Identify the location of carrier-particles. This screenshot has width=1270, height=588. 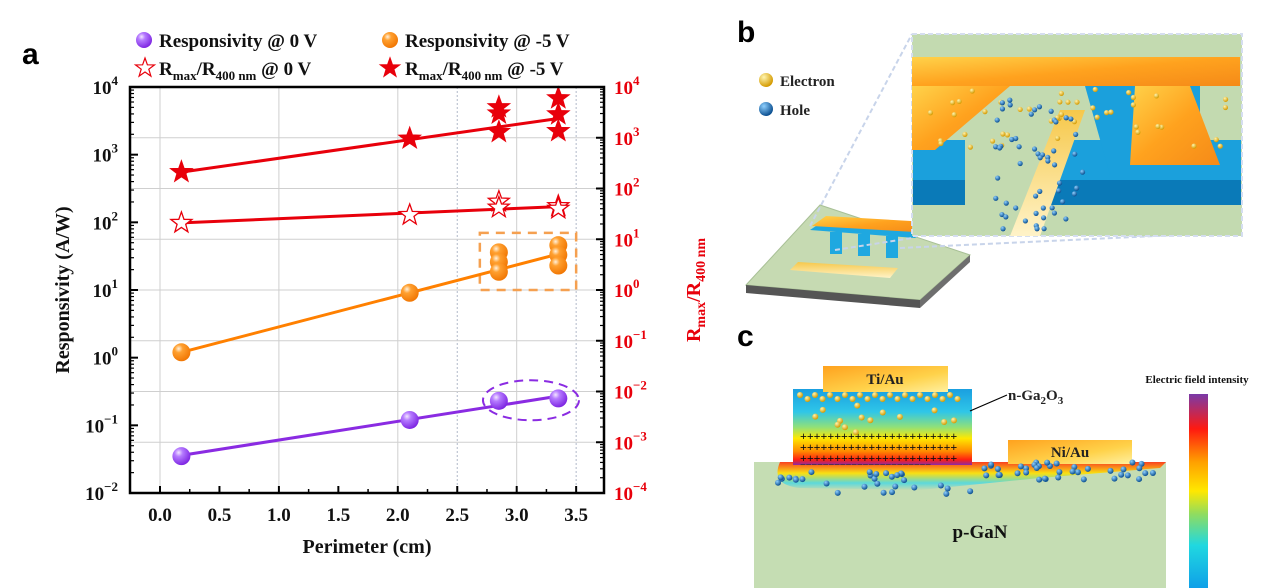
(1078, 159).